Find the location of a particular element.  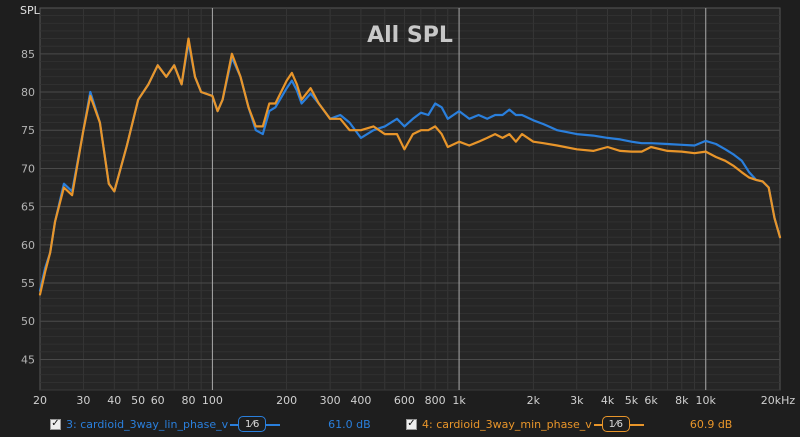

x-tick-label: 30 is located at coordinates (83, 400).